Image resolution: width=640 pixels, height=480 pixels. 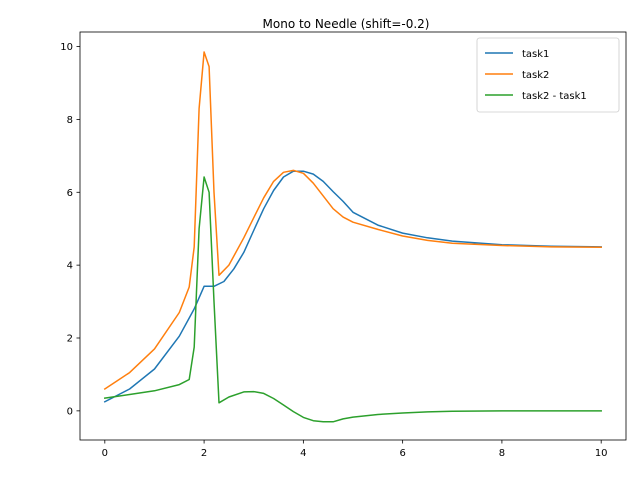 I want to click on x-tick-label: 4, so click(x=303, y=453).